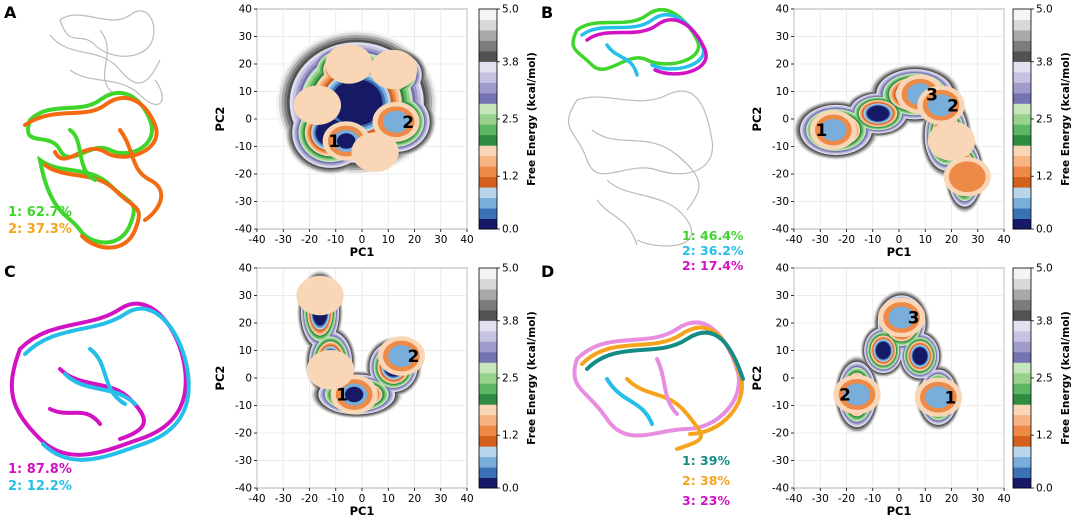 This screenshot has height=518, width=1074. Describe the element at coordinates (100, 381) in the screenshot. I see `protein-ribbon-overlay` at that location.